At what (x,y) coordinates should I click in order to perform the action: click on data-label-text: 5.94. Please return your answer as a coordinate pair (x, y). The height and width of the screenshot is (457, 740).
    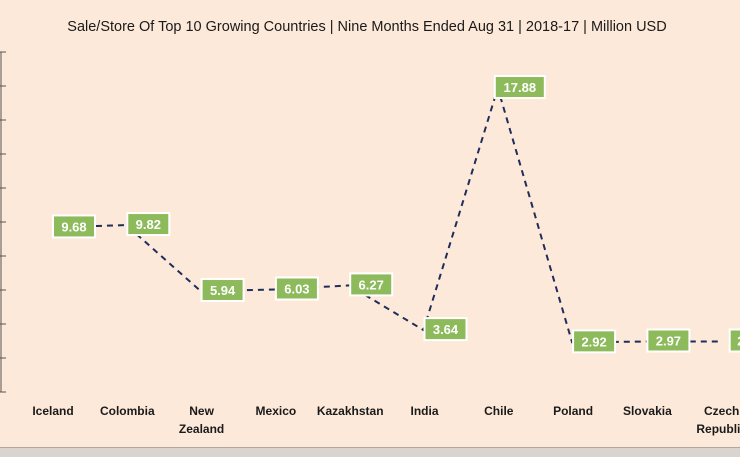
    Looking at the image, I should click on (223, 290).